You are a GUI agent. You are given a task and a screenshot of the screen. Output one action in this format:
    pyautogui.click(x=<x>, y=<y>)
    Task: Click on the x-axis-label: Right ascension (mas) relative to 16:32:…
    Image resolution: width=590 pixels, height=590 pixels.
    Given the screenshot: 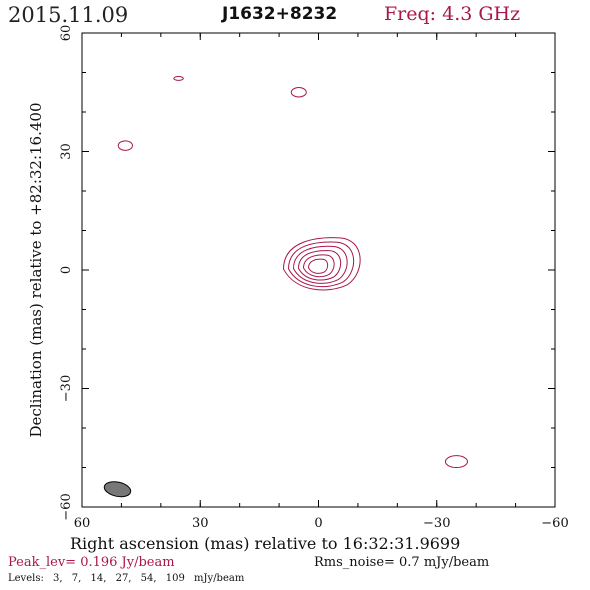 What is the action you would take?
    pyautogui.click(x=265, y=543)
    